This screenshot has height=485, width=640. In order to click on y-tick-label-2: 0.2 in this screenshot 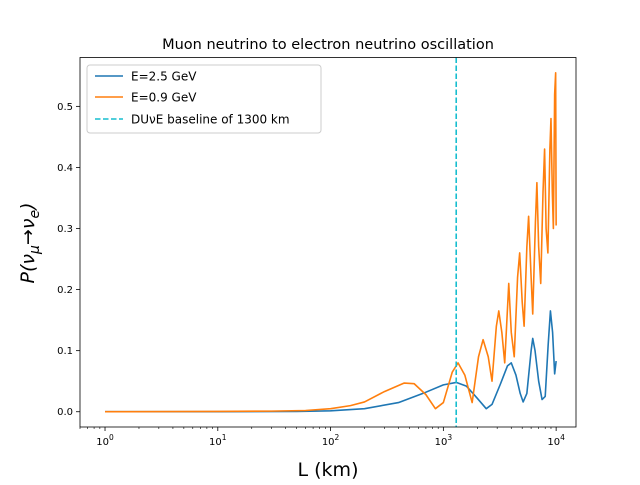, I will do `click(65, 290)`.